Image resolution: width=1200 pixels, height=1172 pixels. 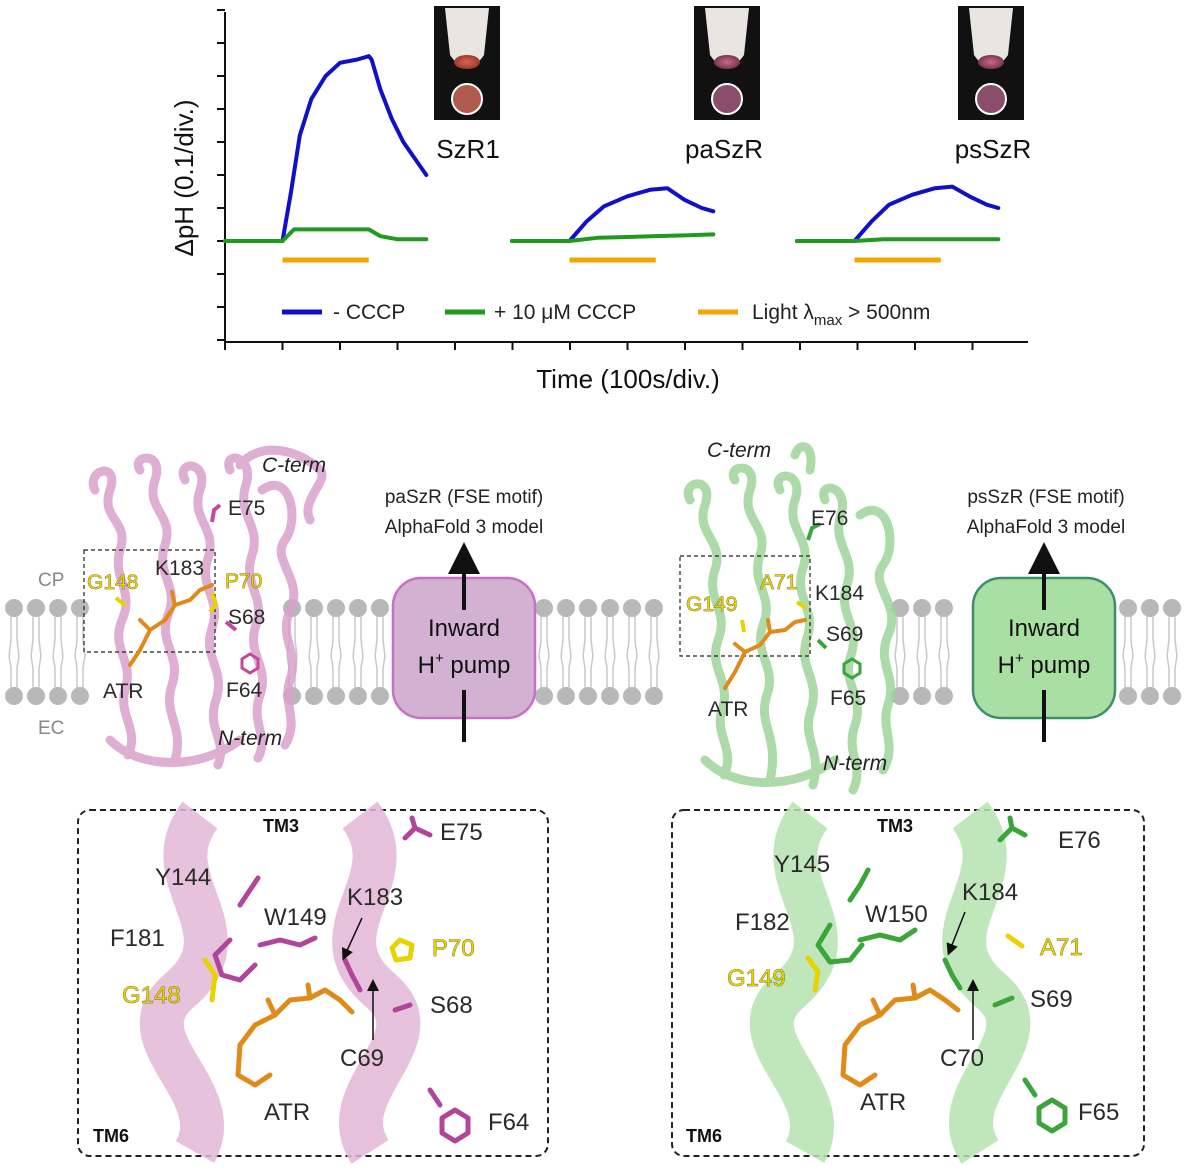 I want to click on ps-s69-stick, so click(x=822, y=644).